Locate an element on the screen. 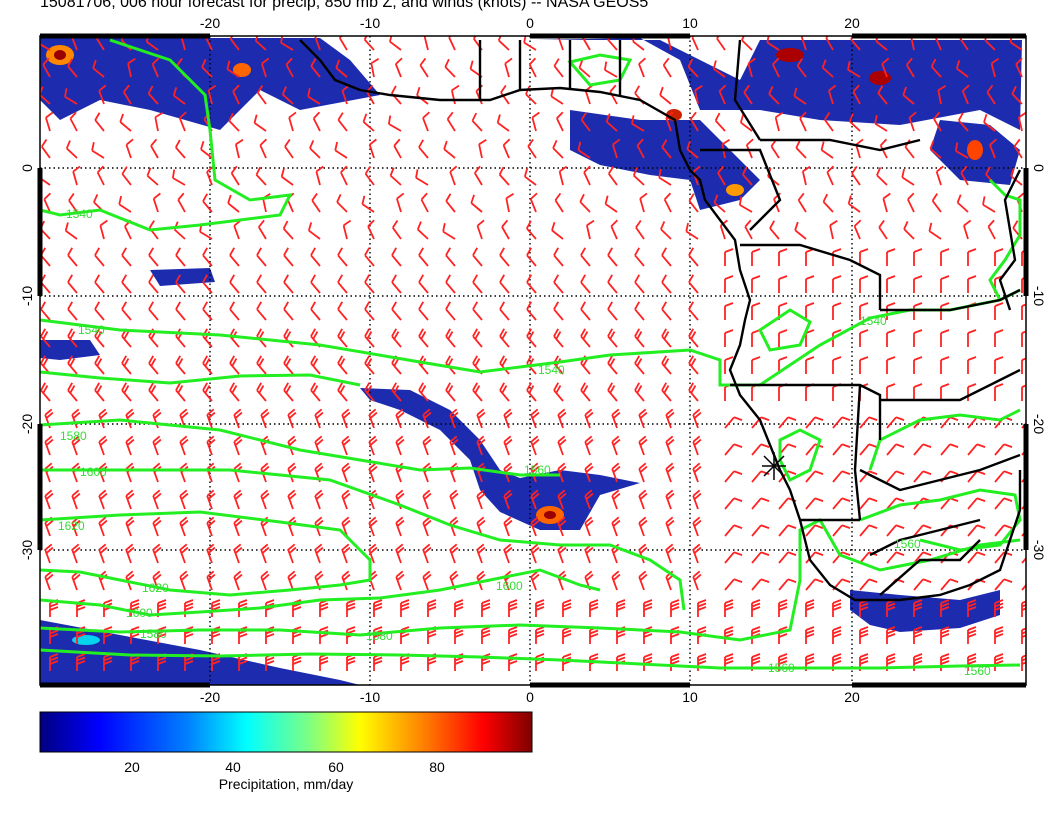 Image resolution: width=1056 pixels, height=816 pixels. lat-tick-labels-right: 0 -10 -20 -30 is located at coordinates (1039, 362).